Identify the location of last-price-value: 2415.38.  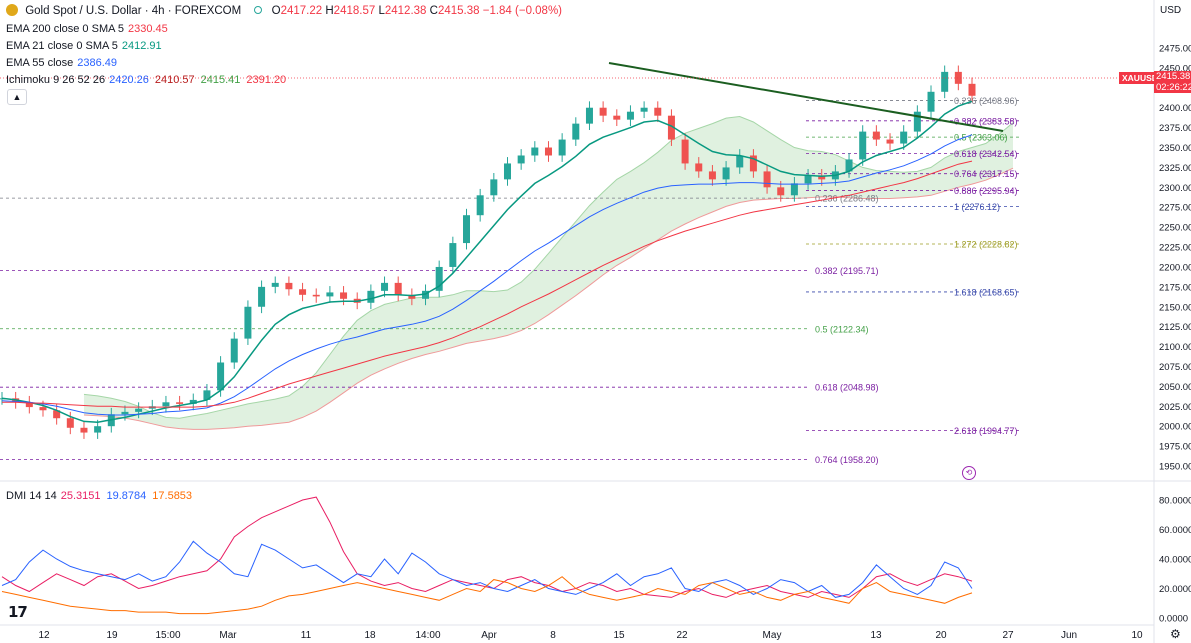
(1173, 76).